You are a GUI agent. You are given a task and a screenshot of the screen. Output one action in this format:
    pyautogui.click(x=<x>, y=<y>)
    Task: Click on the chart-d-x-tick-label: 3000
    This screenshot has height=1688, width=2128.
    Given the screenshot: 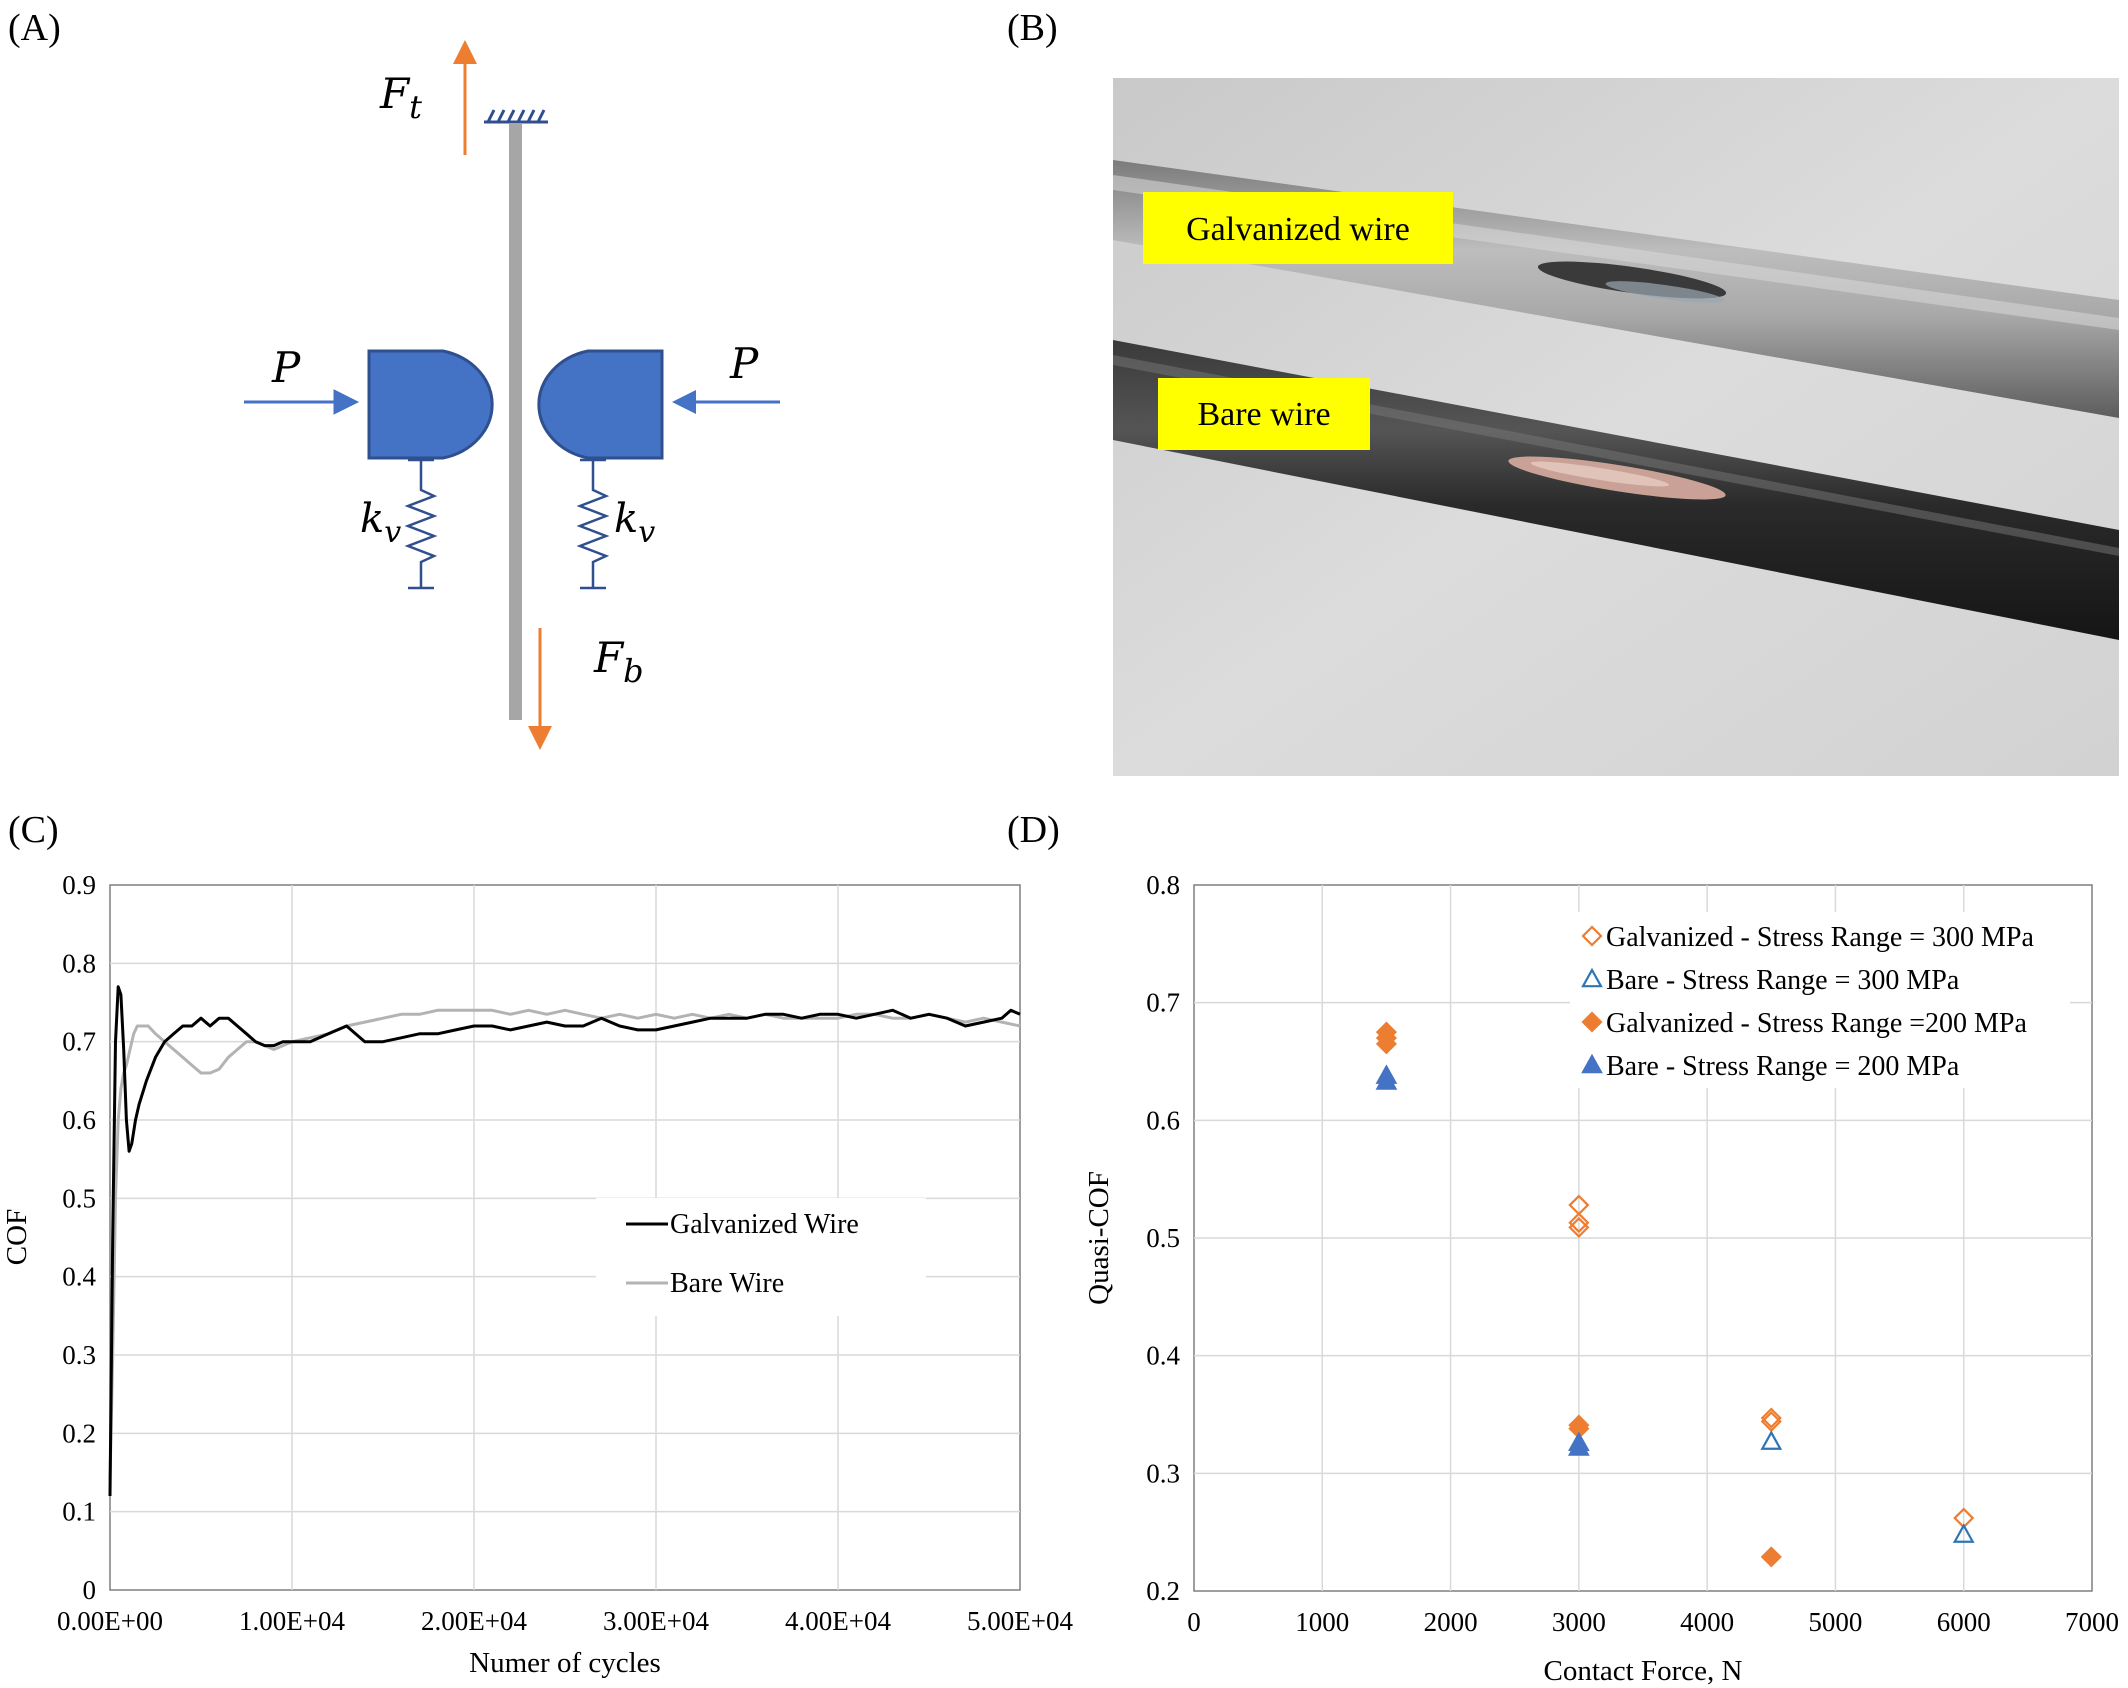 What is the action you would take?
    pyautogui.click(x=1579, y=1622)
    